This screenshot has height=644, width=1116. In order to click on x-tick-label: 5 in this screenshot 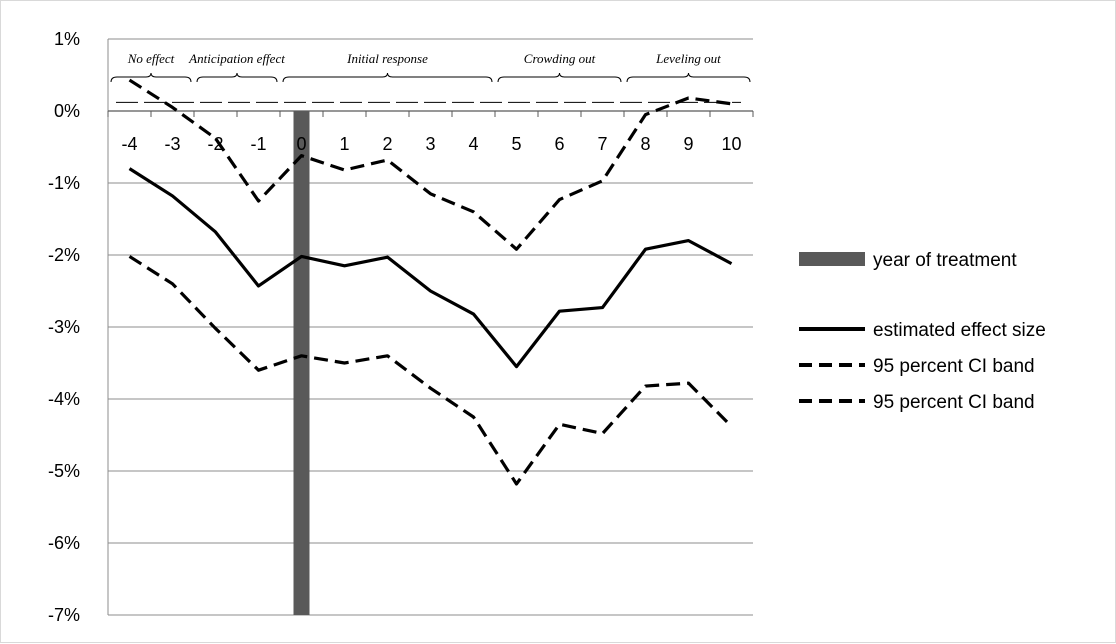, I will do `click(516, 144)`.